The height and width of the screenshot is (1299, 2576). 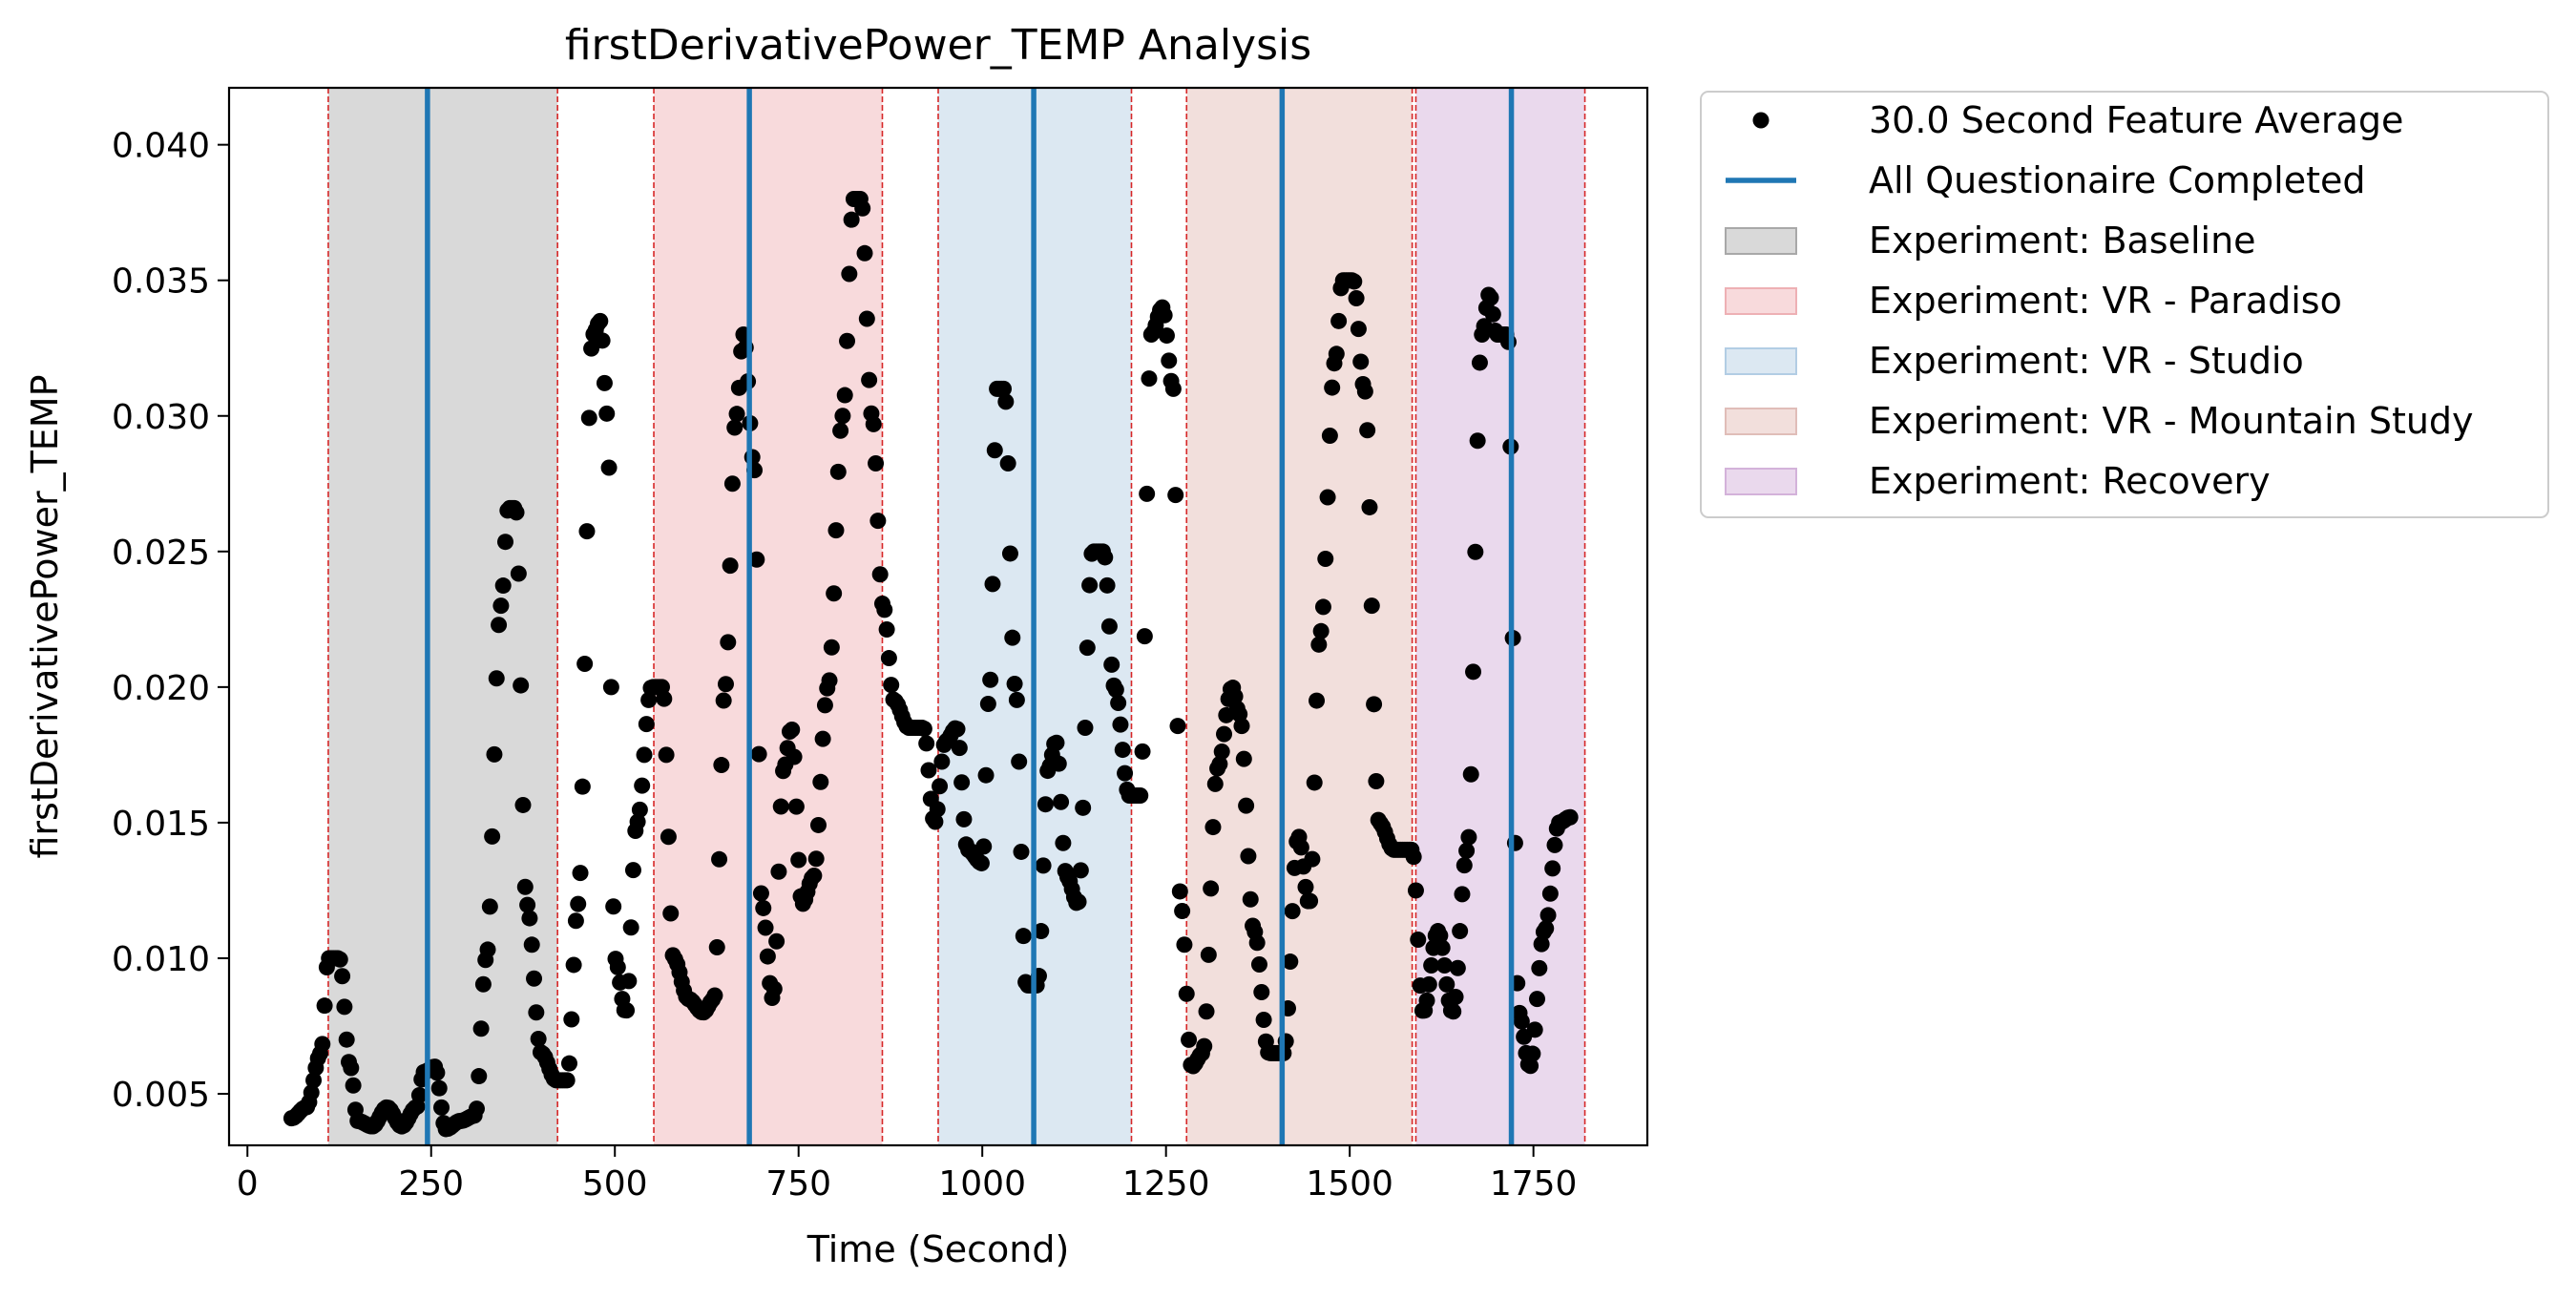 I want to click on x-axis: 0 250 500 750 1000 1250 1500 1750, so click(x=907, y=1174).